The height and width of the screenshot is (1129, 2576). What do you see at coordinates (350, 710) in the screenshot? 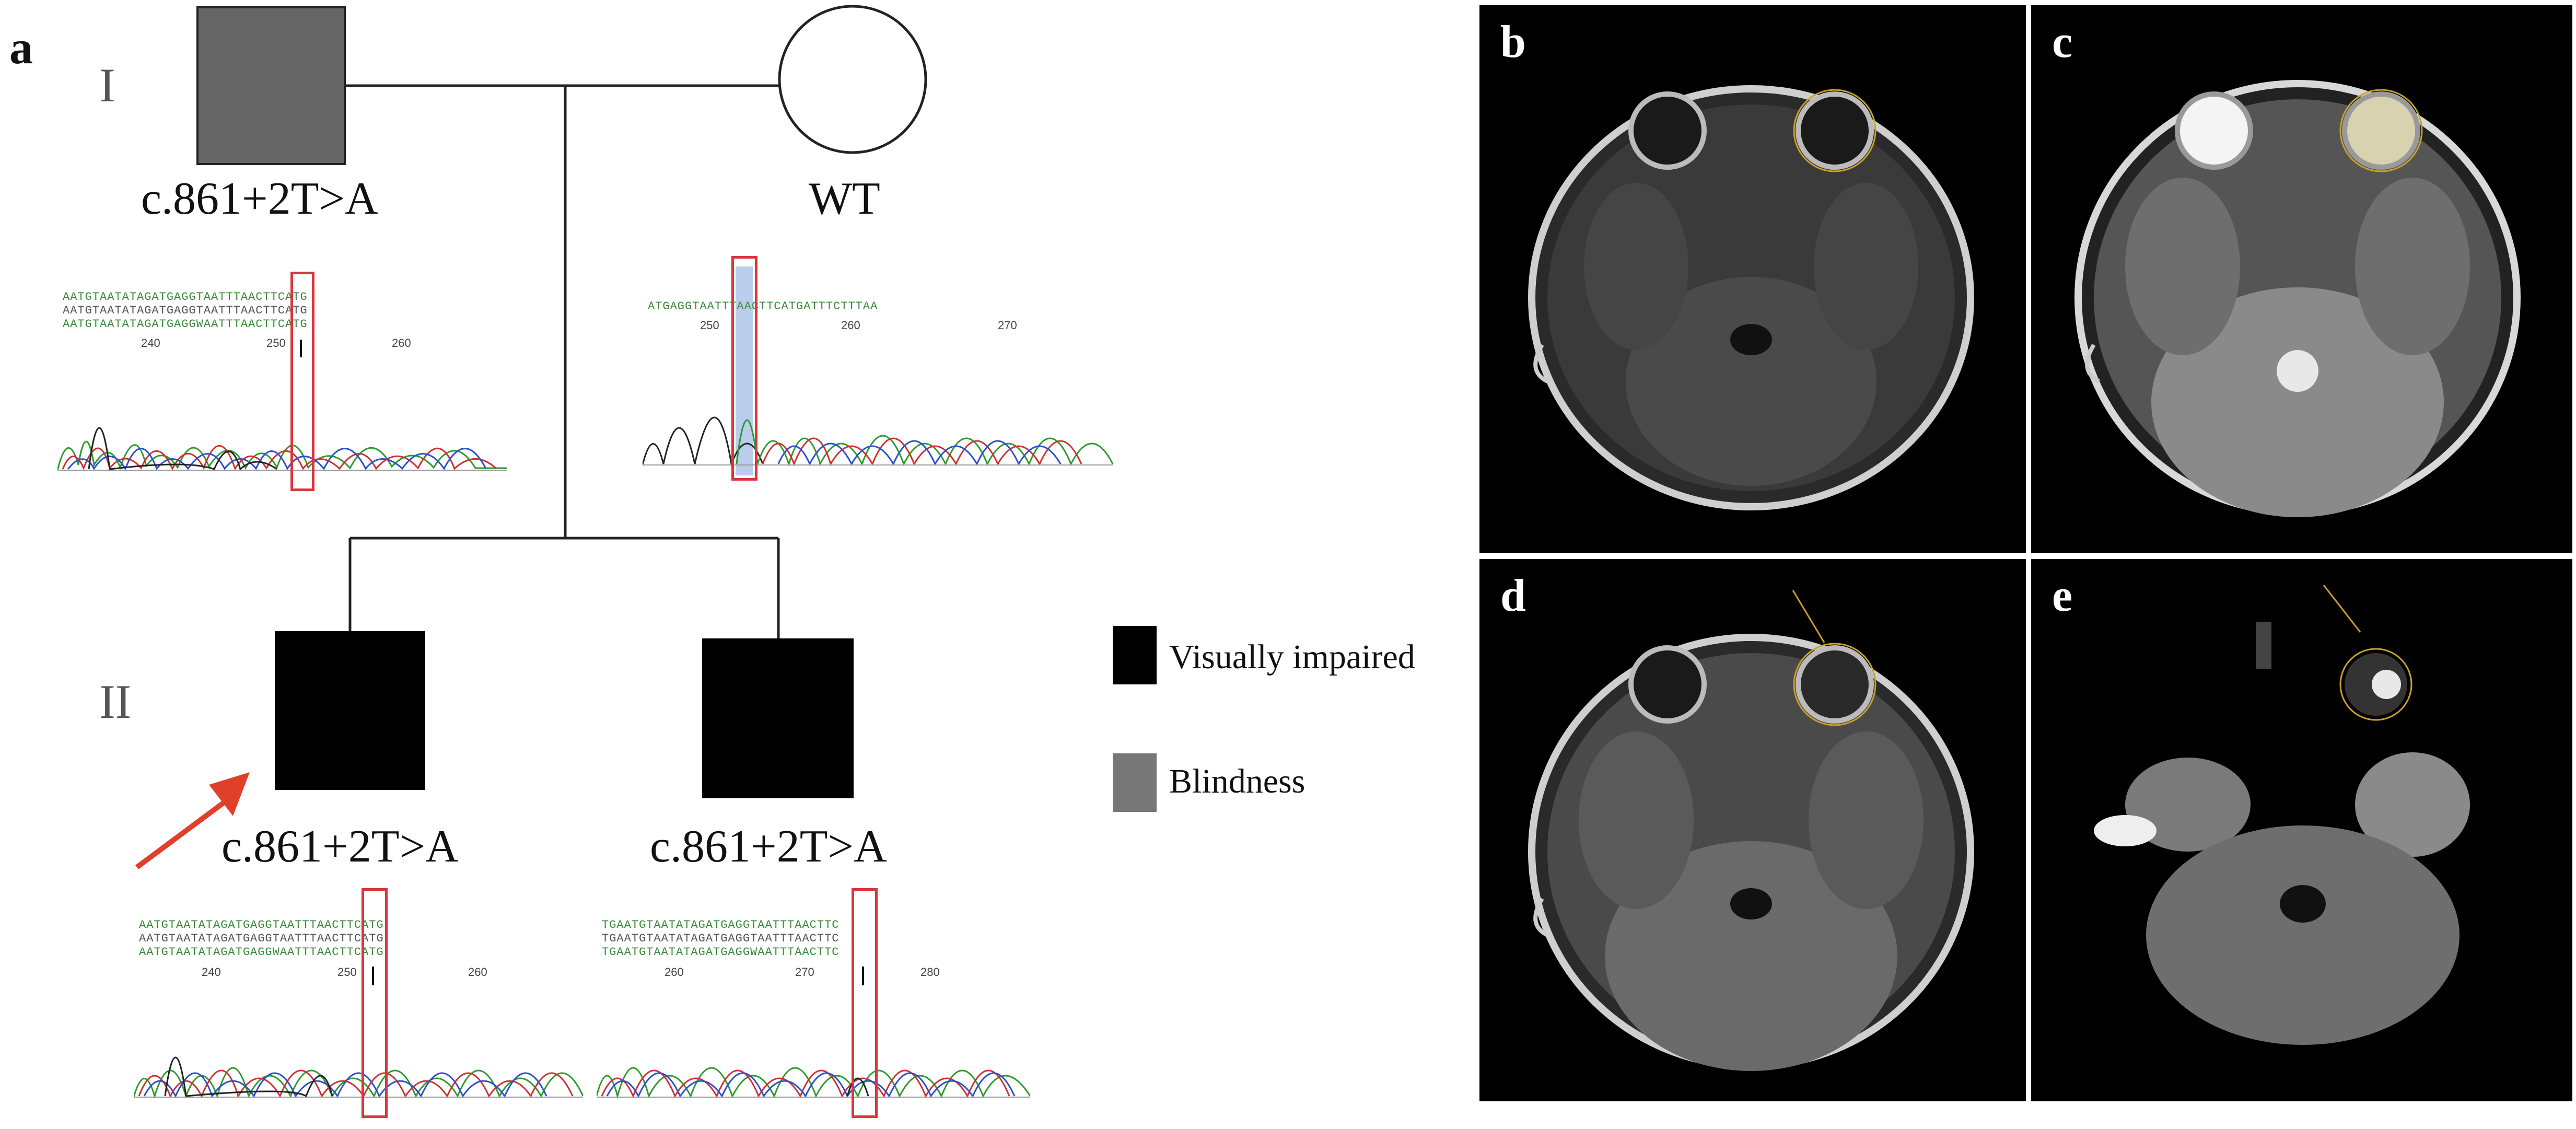
I see `proband-symbol` at bounding box center [350, 710].